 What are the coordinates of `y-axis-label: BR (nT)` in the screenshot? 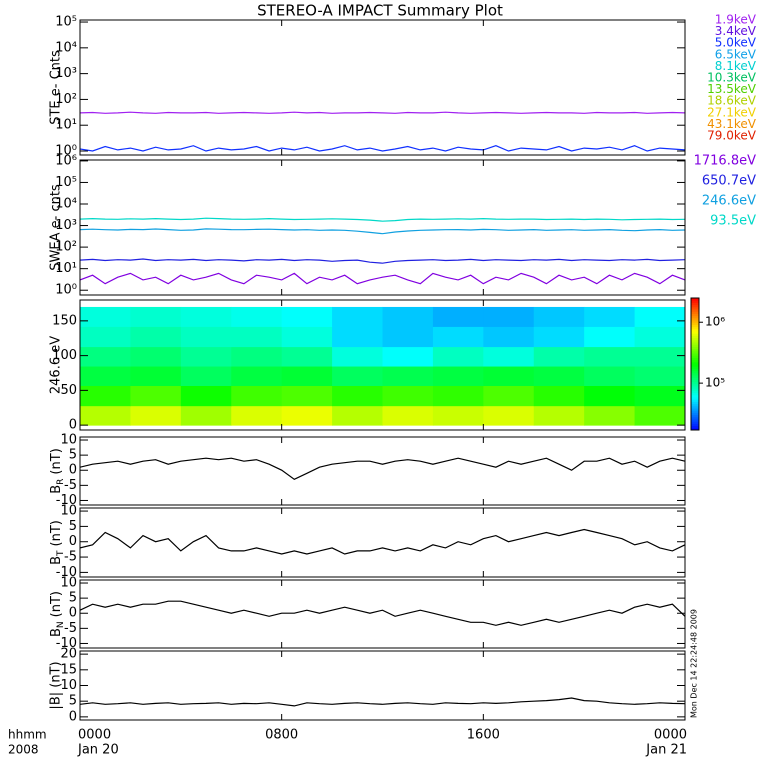 It's located at (57, 471).